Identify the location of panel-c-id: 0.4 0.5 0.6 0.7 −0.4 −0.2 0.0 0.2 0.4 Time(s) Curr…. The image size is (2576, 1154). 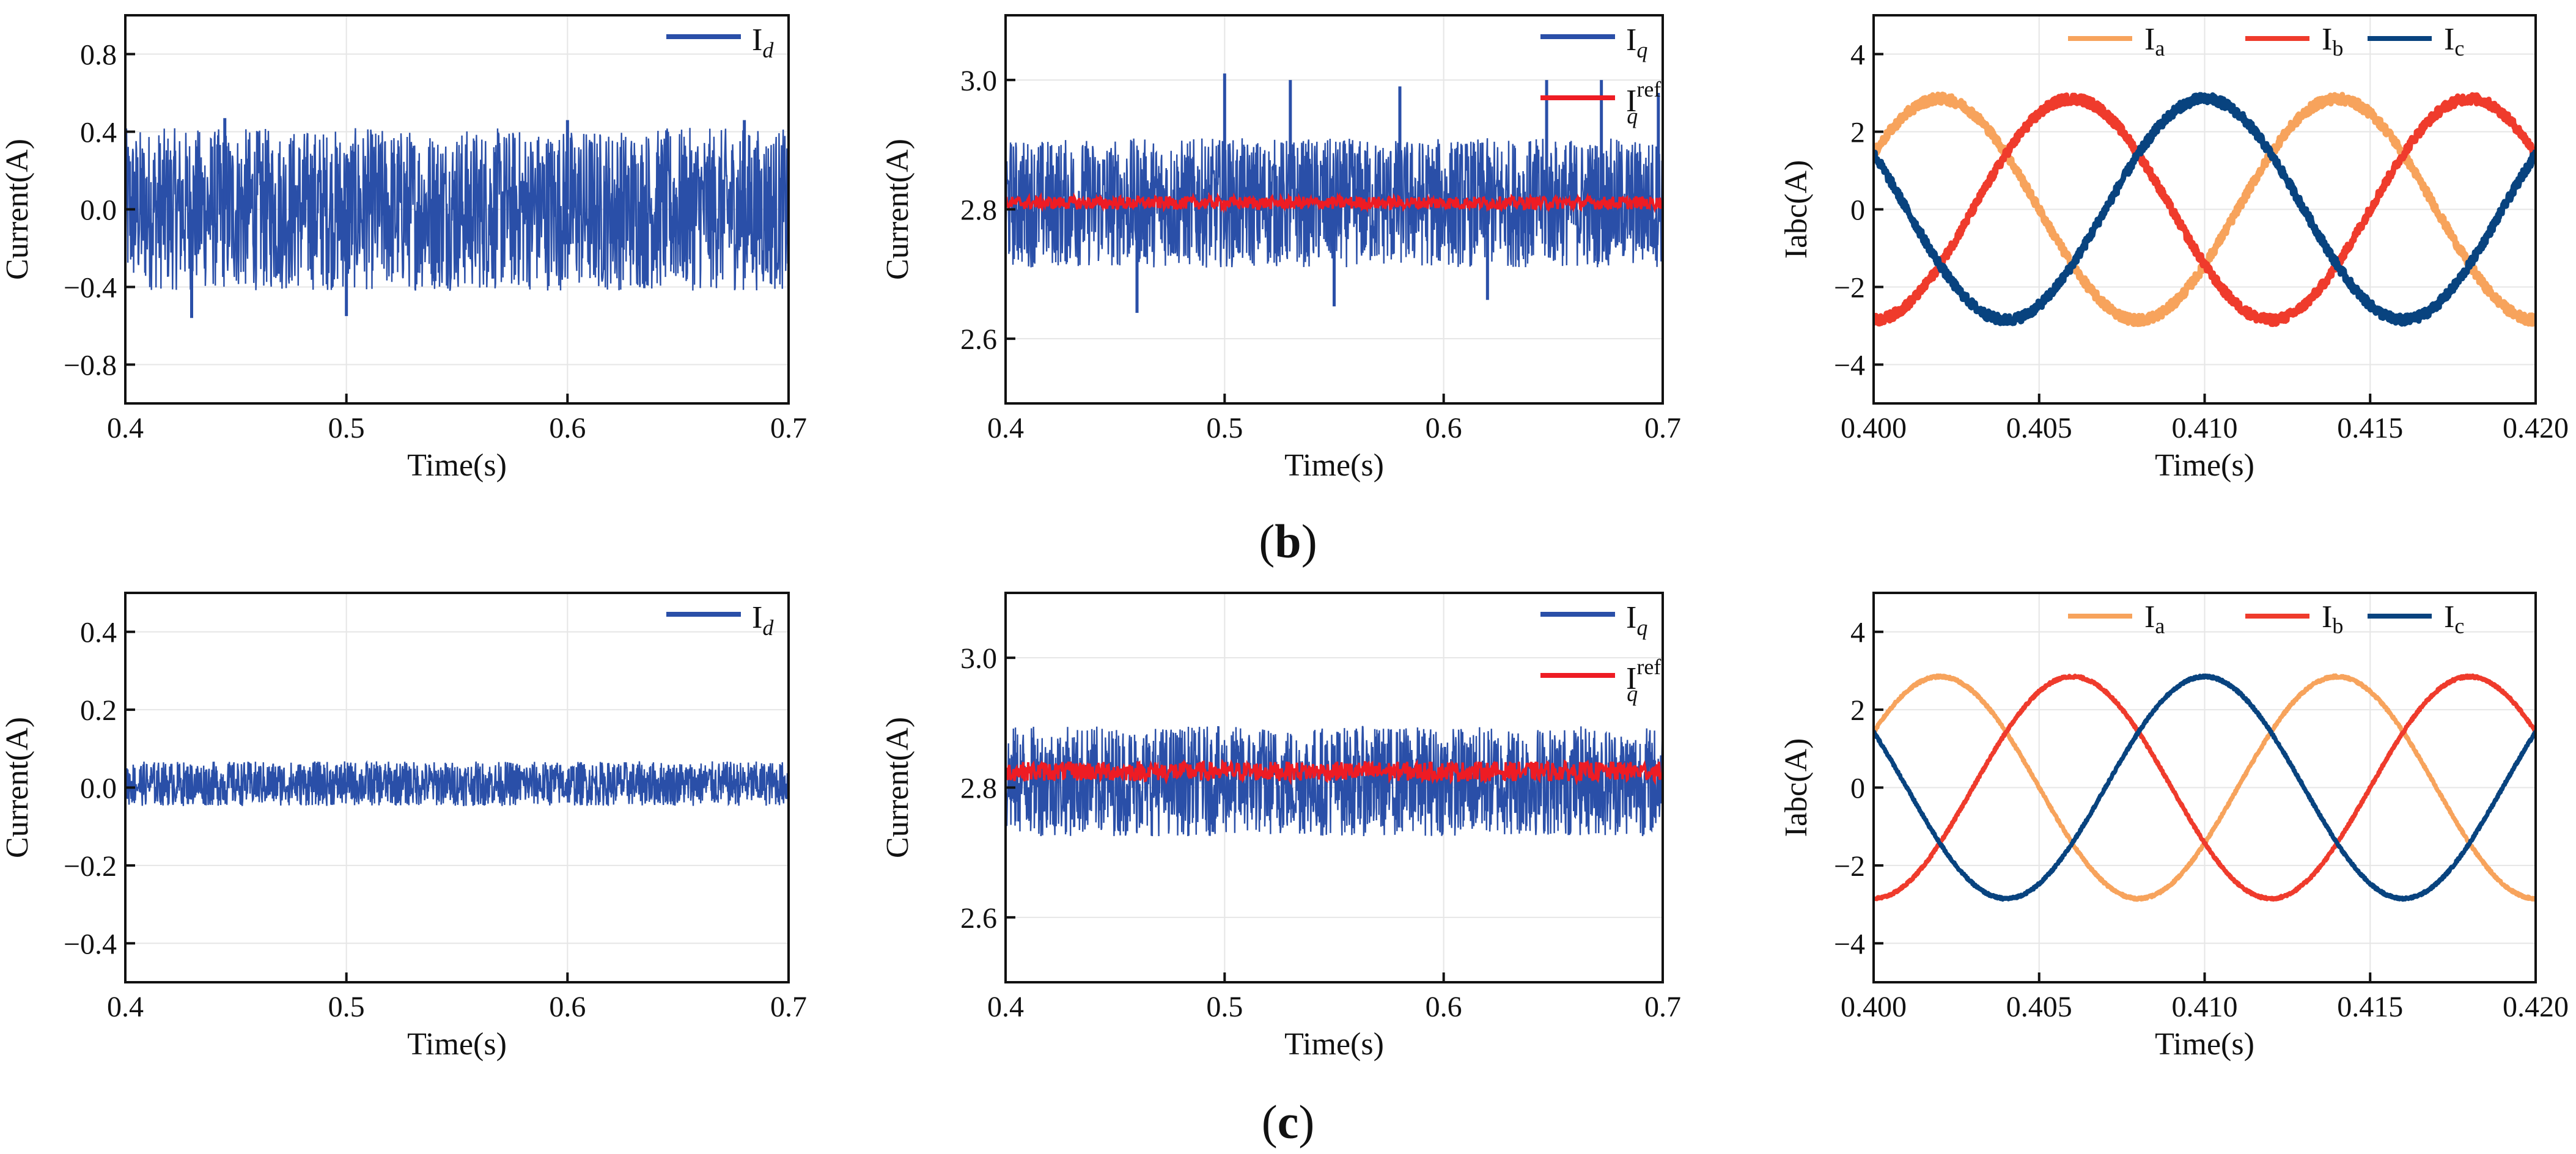
(403, 827).